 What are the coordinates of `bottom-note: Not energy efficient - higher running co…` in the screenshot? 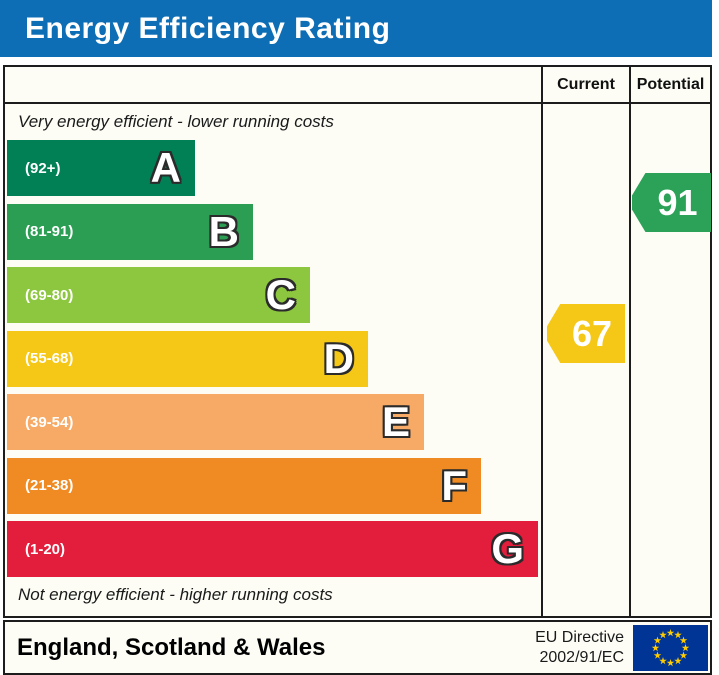 It's located at (175, 594).